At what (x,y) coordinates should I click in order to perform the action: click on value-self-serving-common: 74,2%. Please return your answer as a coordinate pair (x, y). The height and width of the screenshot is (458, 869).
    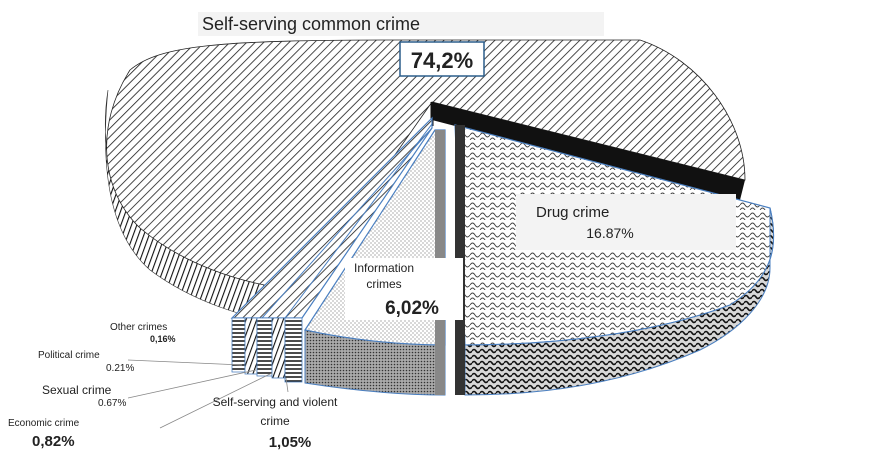
    Looking at the image, I should click on (442, 60).